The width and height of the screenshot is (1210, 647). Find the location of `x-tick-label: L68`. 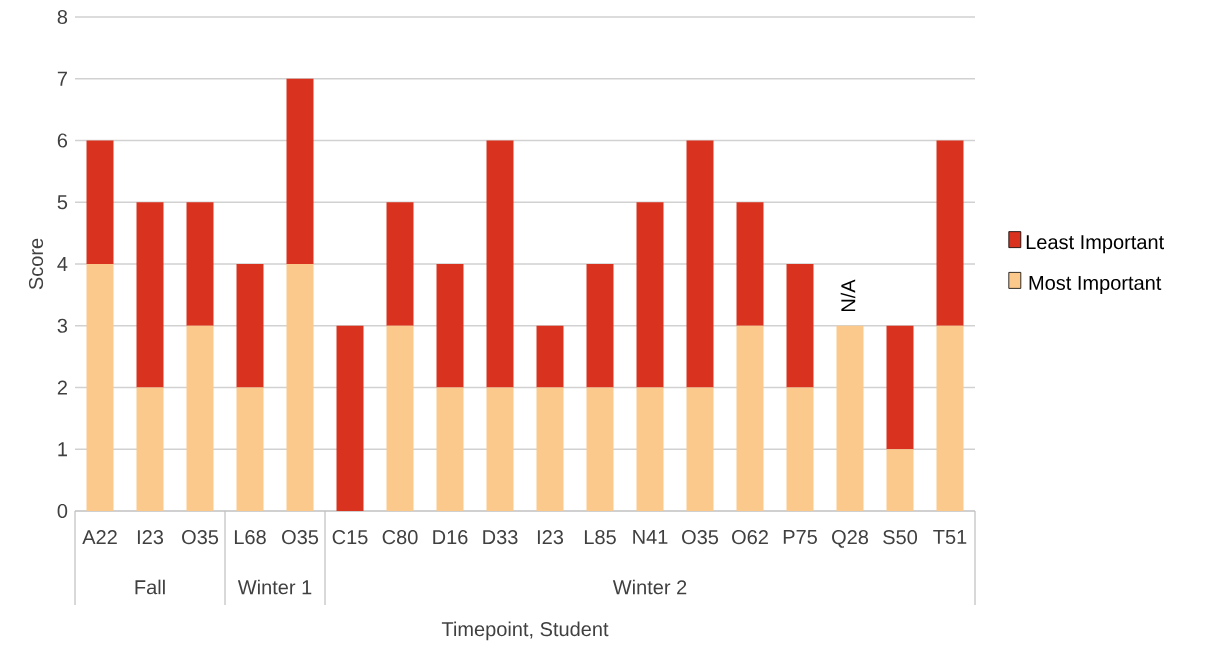

x-tick-label: L68 is located at coordinates (250, 537).